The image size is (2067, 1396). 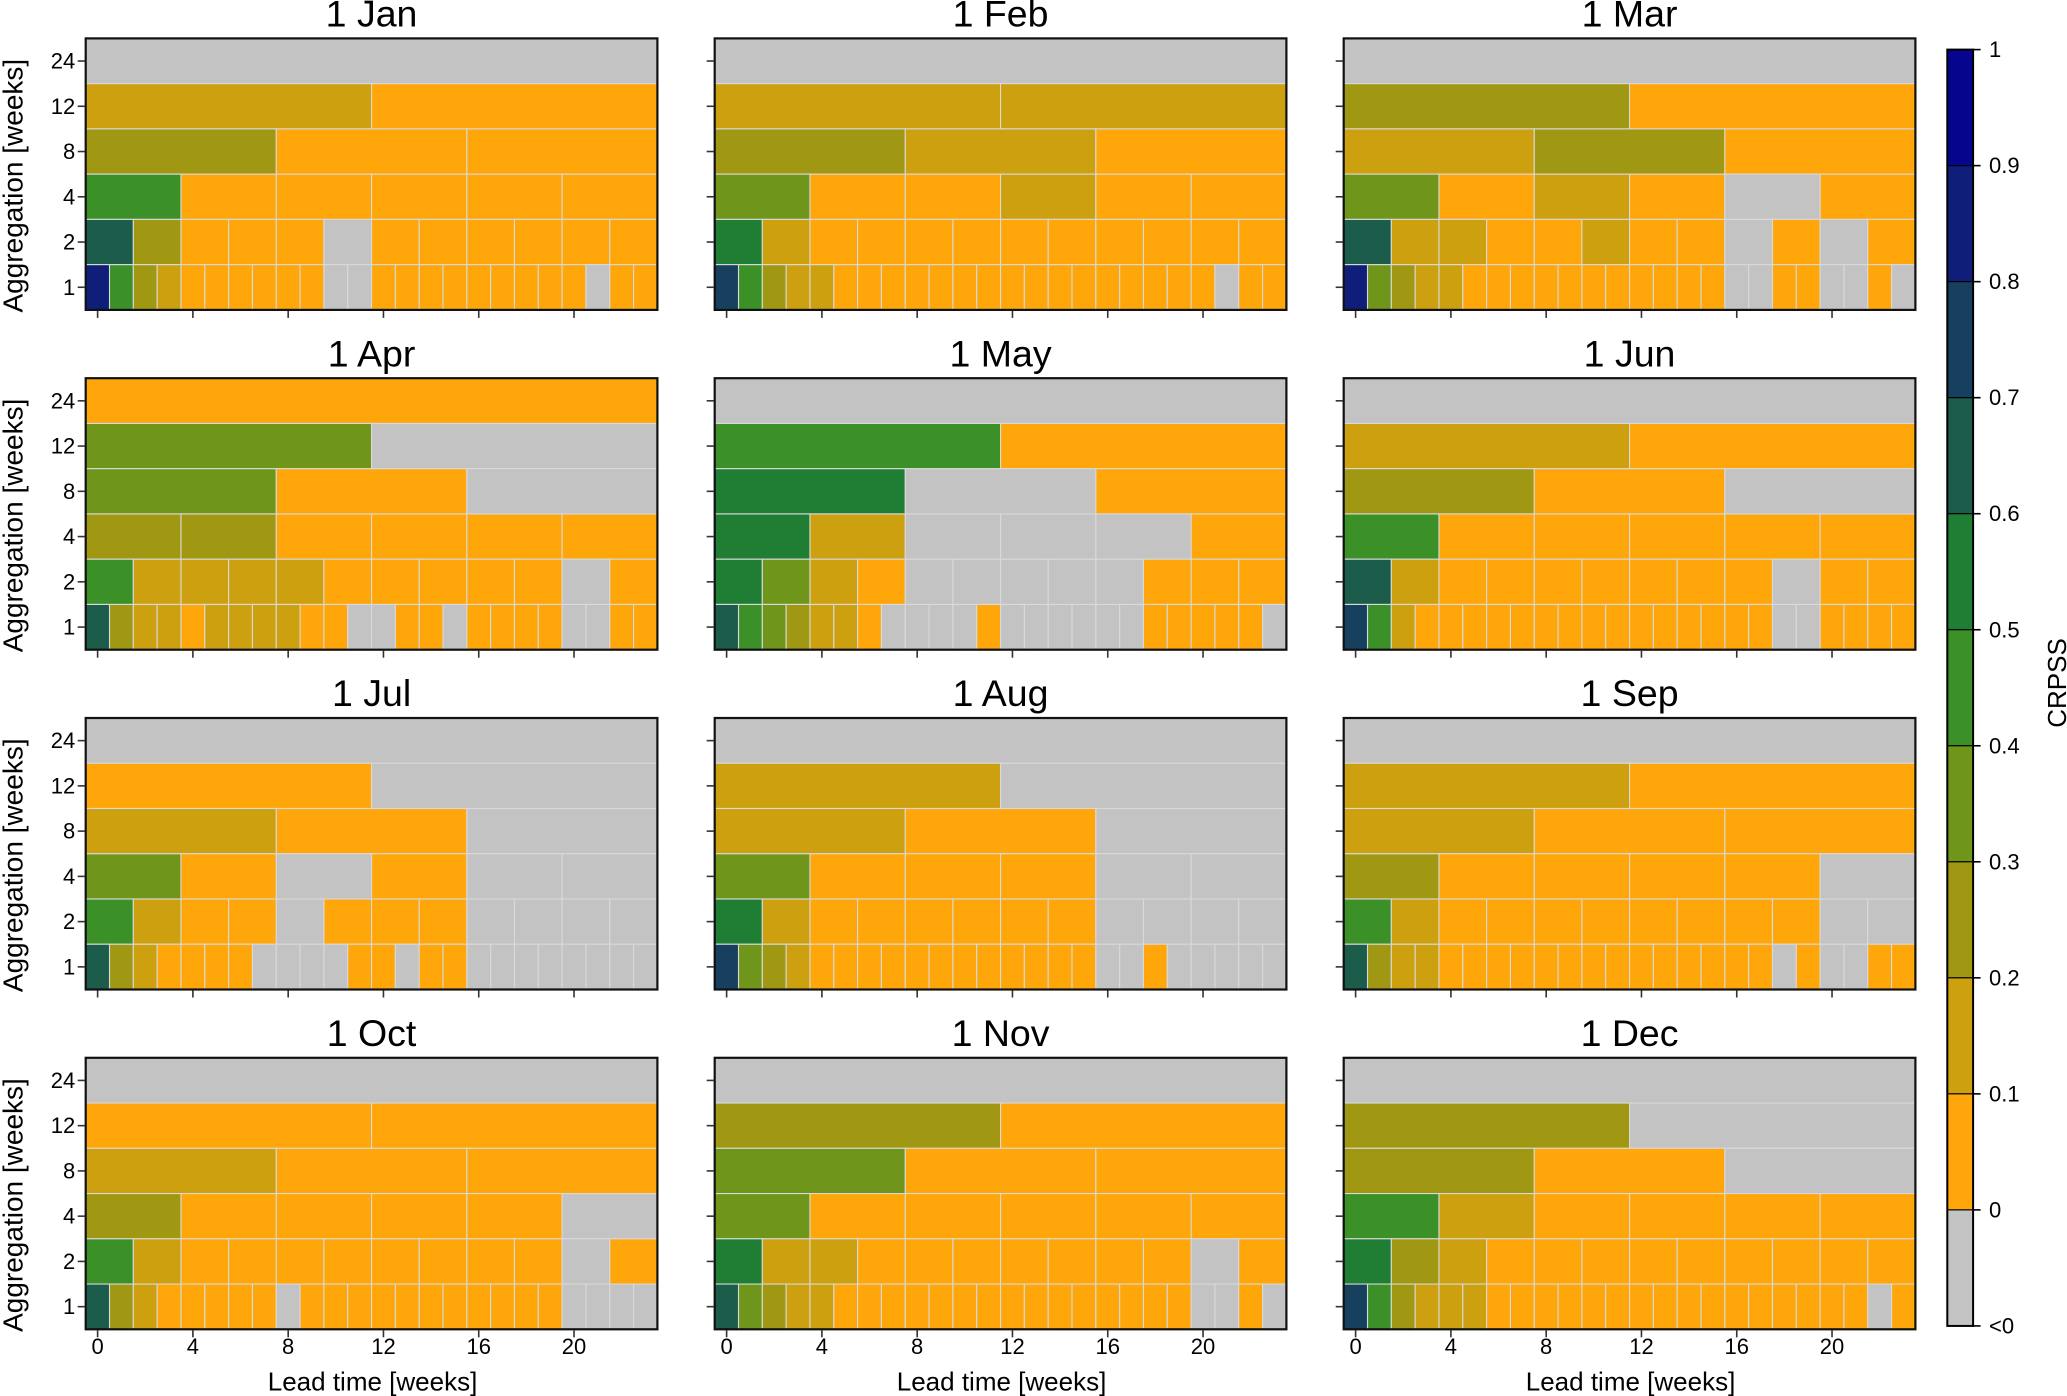 What do you see at coordinates (2004, 745) in the screenshot?
I see `svg-text: 0.4` at bounding box center [2004, 745].